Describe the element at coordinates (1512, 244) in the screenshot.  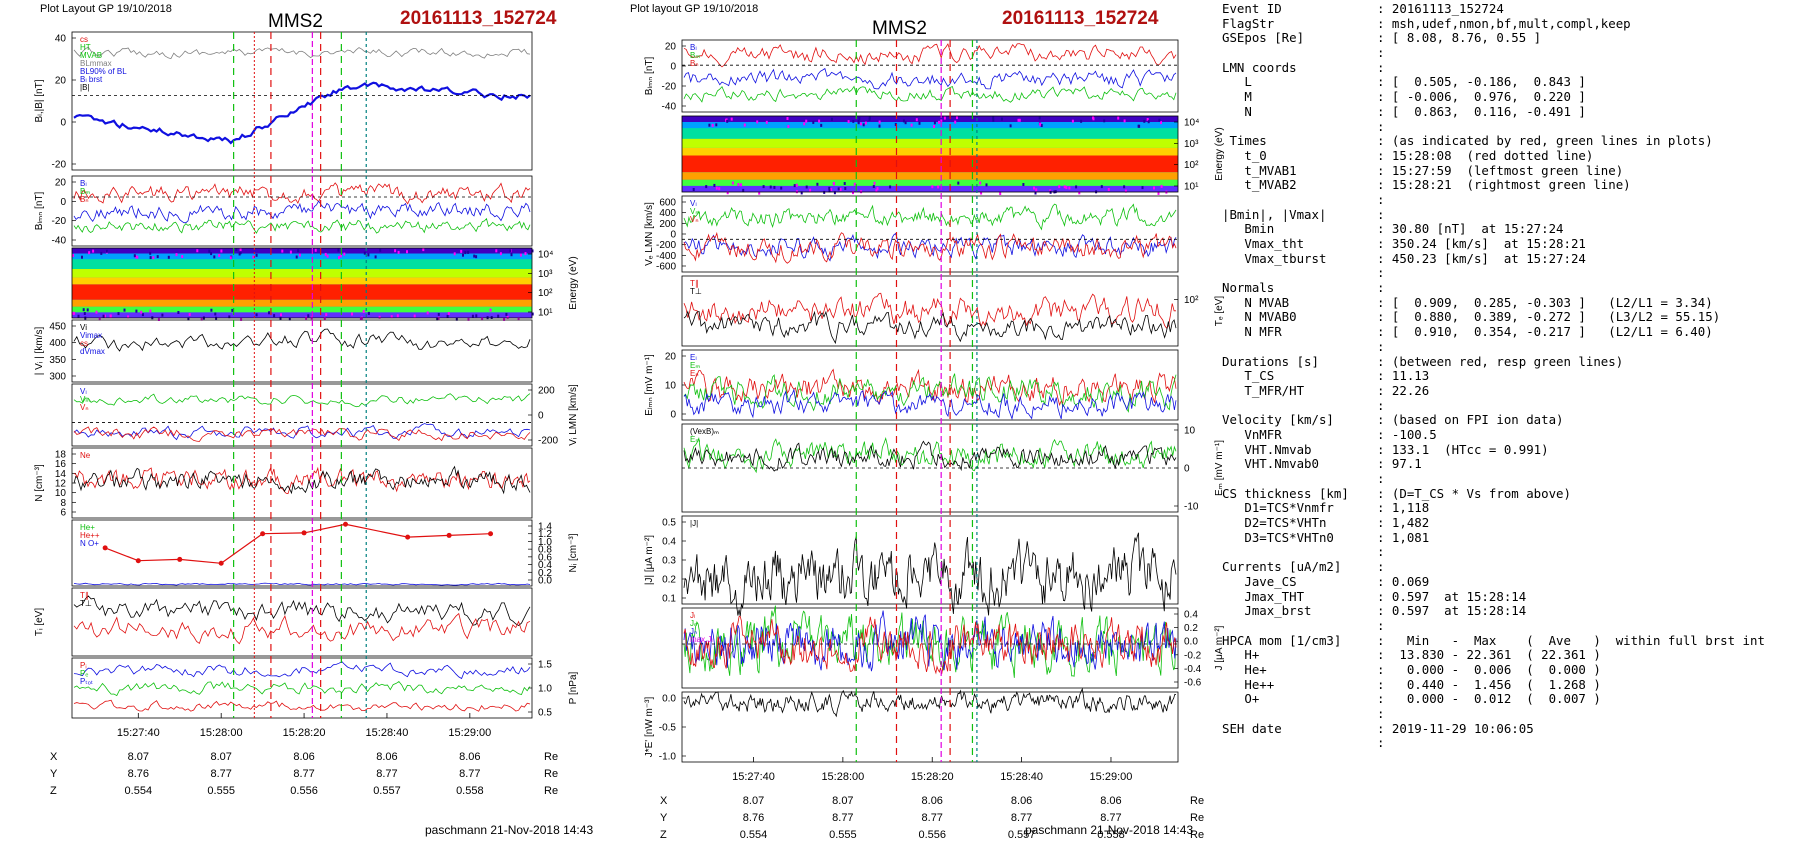
I see `summary-row: Vmax_tht: 350.24 [km/s] at 15:28:21` at that location.